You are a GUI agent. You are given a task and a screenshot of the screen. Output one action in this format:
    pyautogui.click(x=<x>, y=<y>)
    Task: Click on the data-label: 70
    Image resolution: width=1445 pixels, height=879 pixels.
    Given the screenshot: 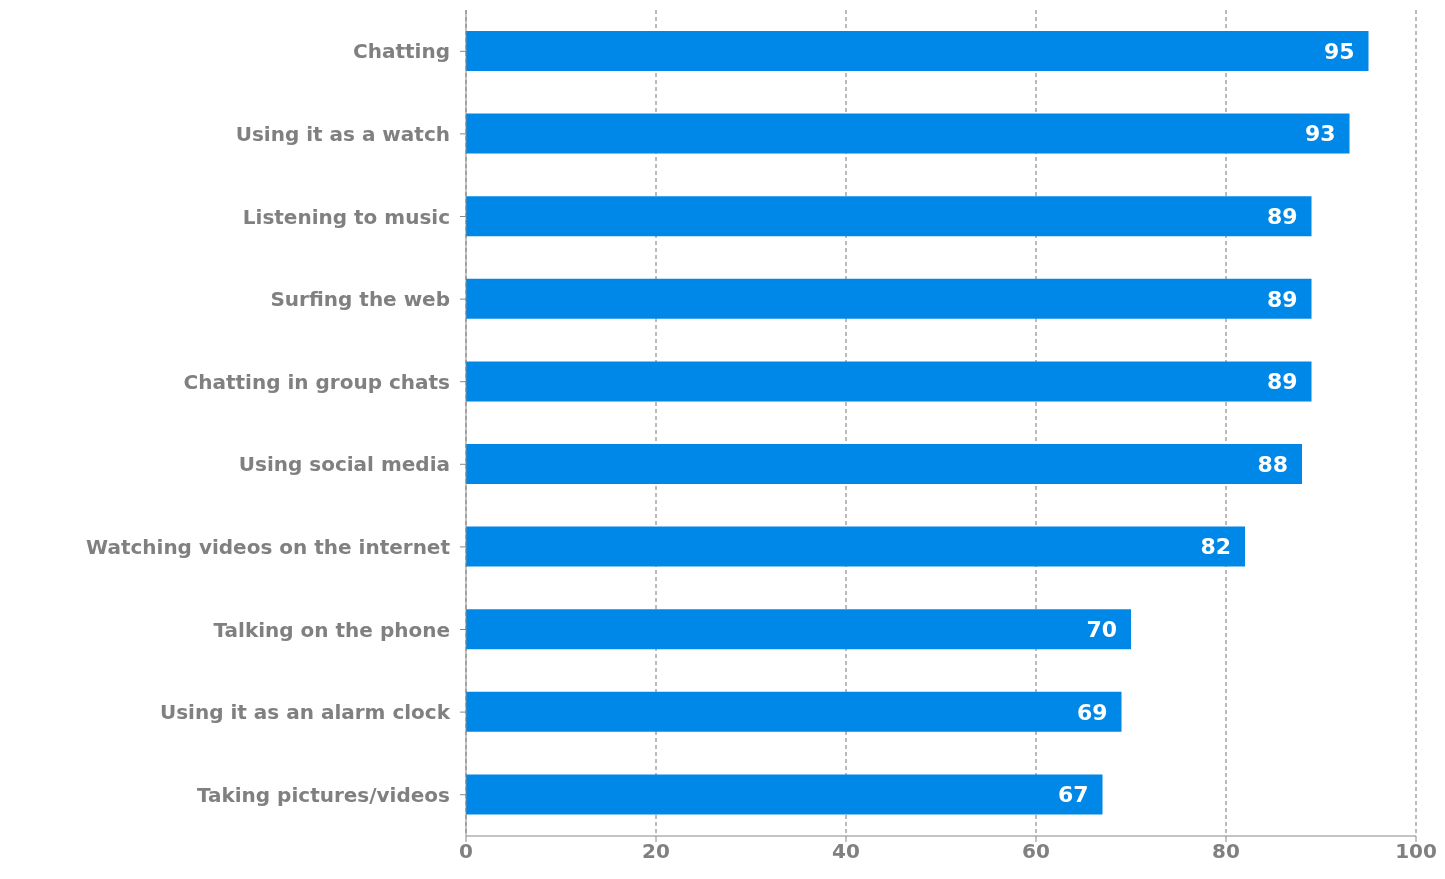 What is the action you would take?
    pyautogui.click(x=1101, y=630)
    